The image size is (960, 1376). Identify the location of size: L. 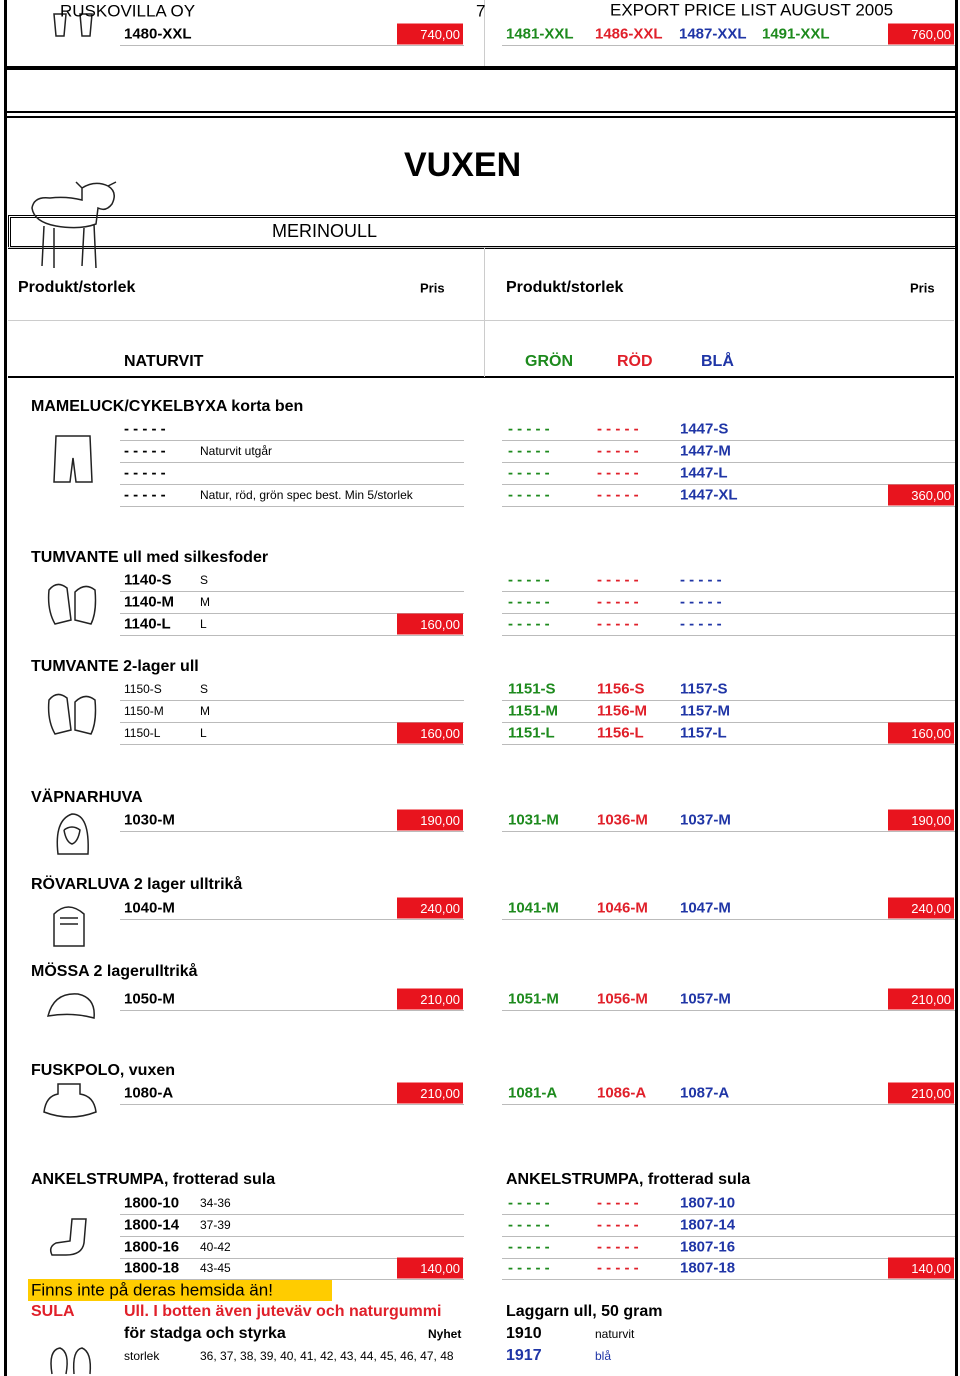
(203, 624).